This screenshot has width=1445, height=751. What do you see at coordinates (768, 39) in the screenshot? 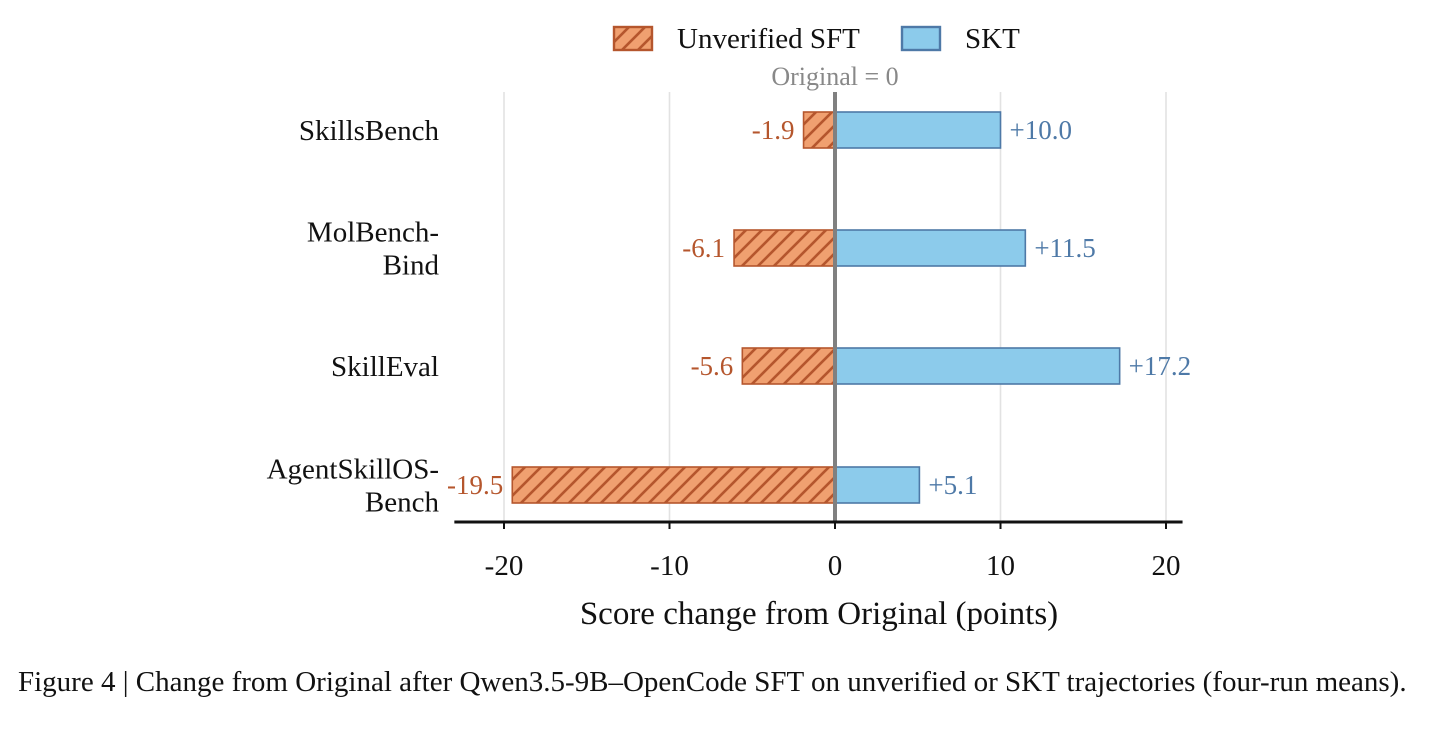
I see `legend-label: Unverified SFT` at bounding box center [768, 39].